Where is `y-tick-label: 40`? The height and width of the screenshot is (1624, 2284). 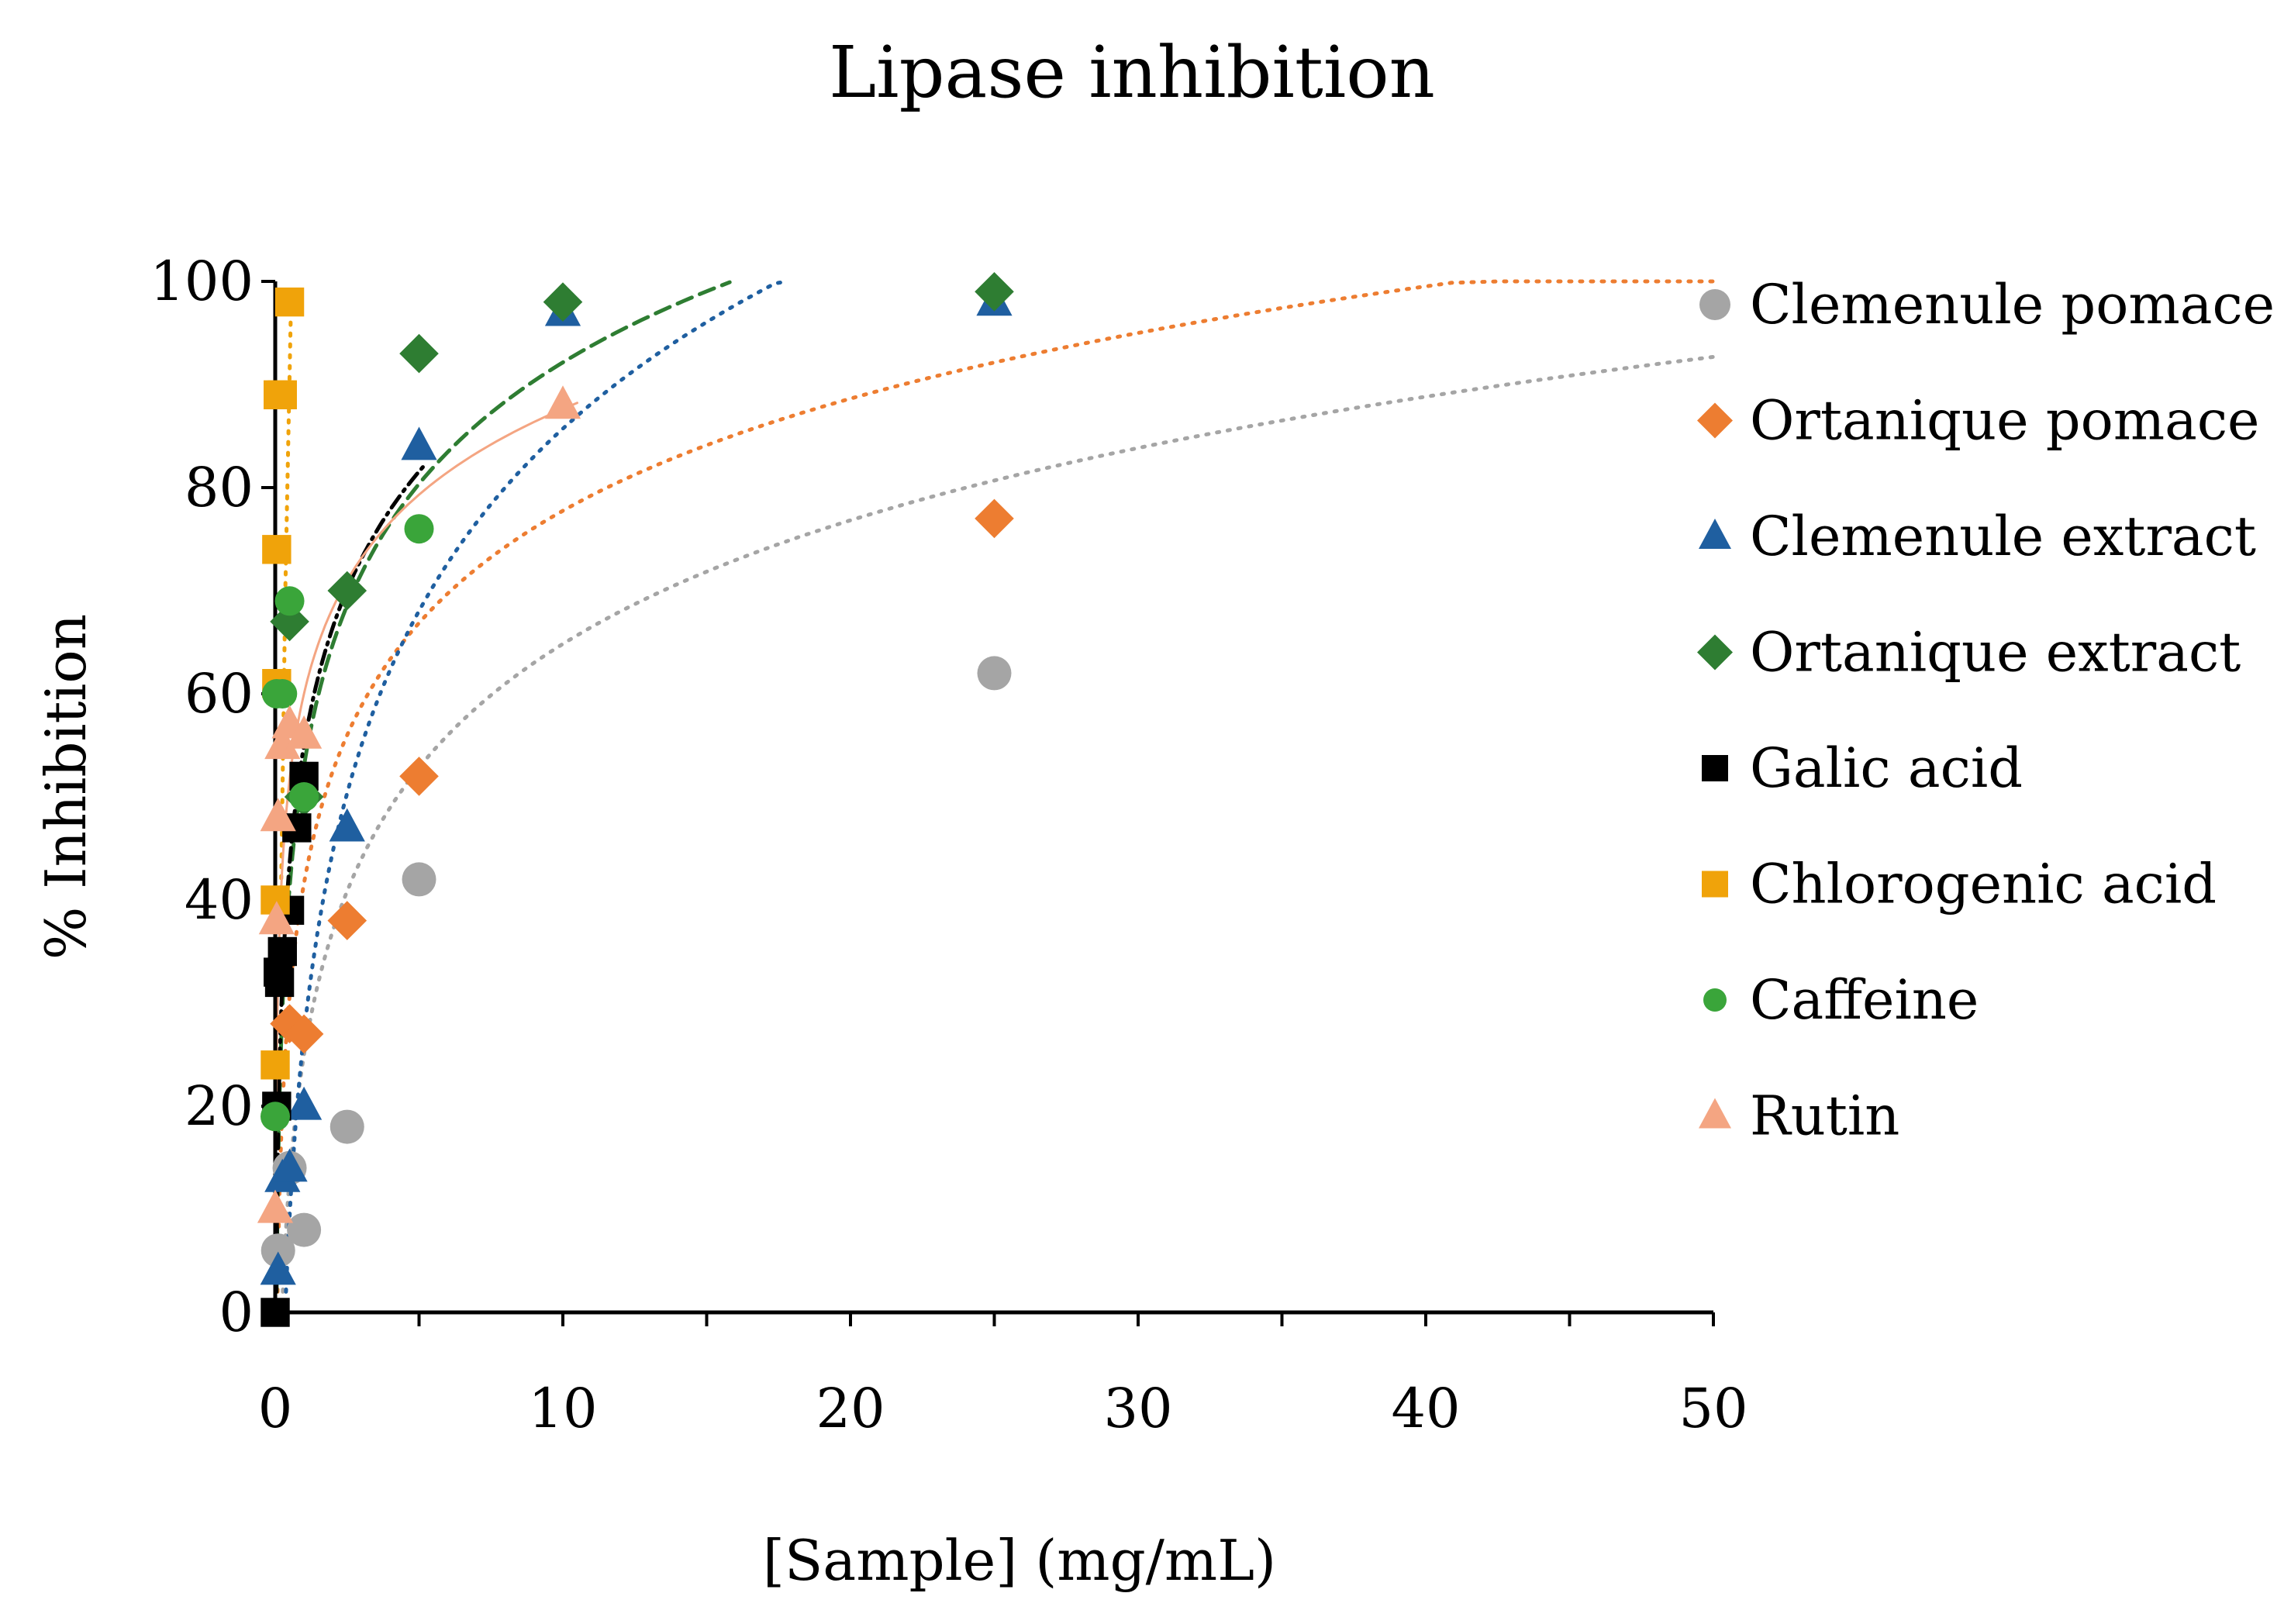
y-tick-label: 40 is located at coordinates (219, 900).